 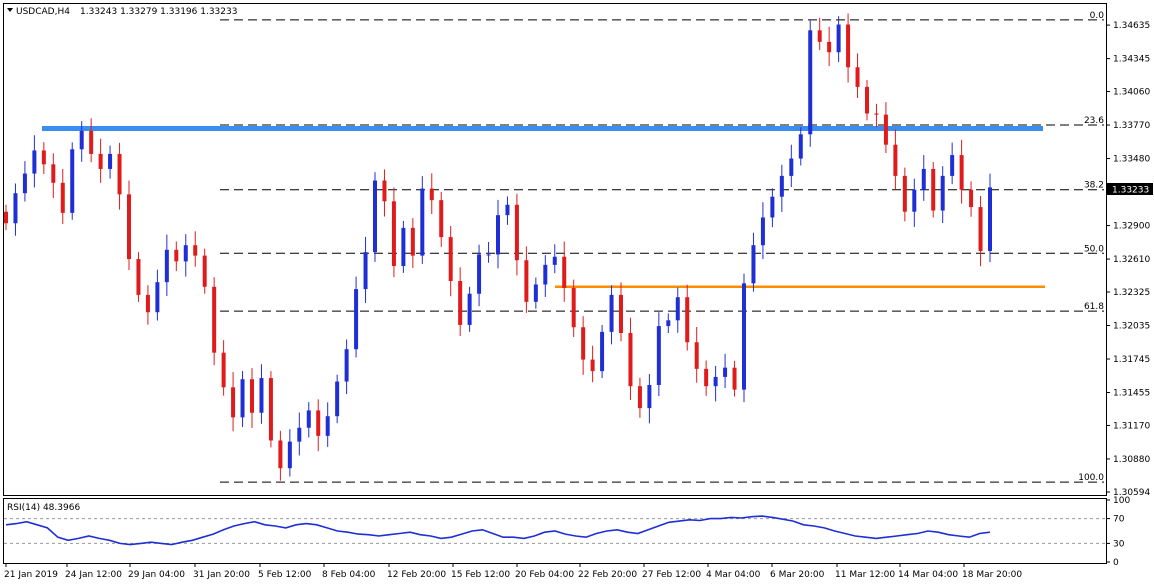 What do you see at coordinates (1091, 478) in the screenshot?
I see `fib-level-label: 100.0` at bounding box center [1091, 478].